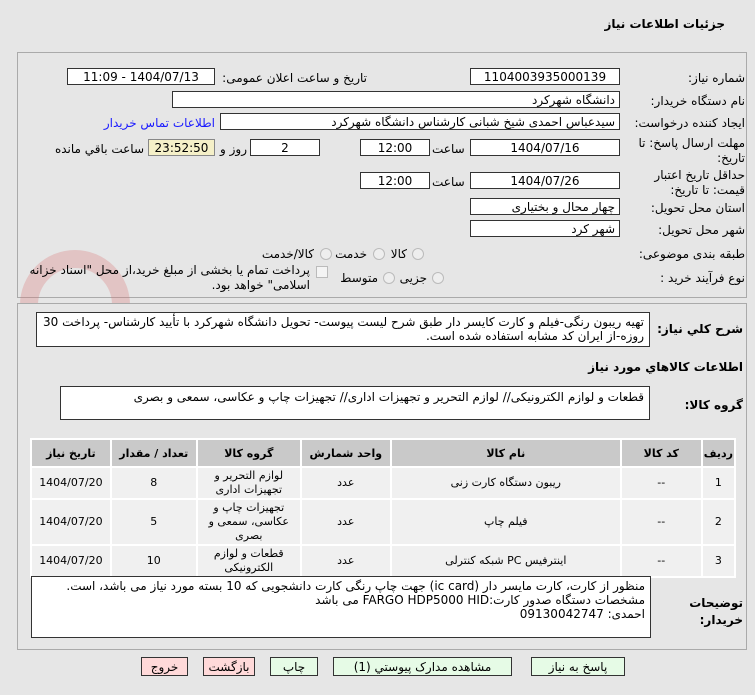 Image resolution: width=755 pixels, height=695 pixels. Describe the element at coordinates (545, 206) in the screenshot. I see `province-field: چهار محال و بختیاری` at that location.